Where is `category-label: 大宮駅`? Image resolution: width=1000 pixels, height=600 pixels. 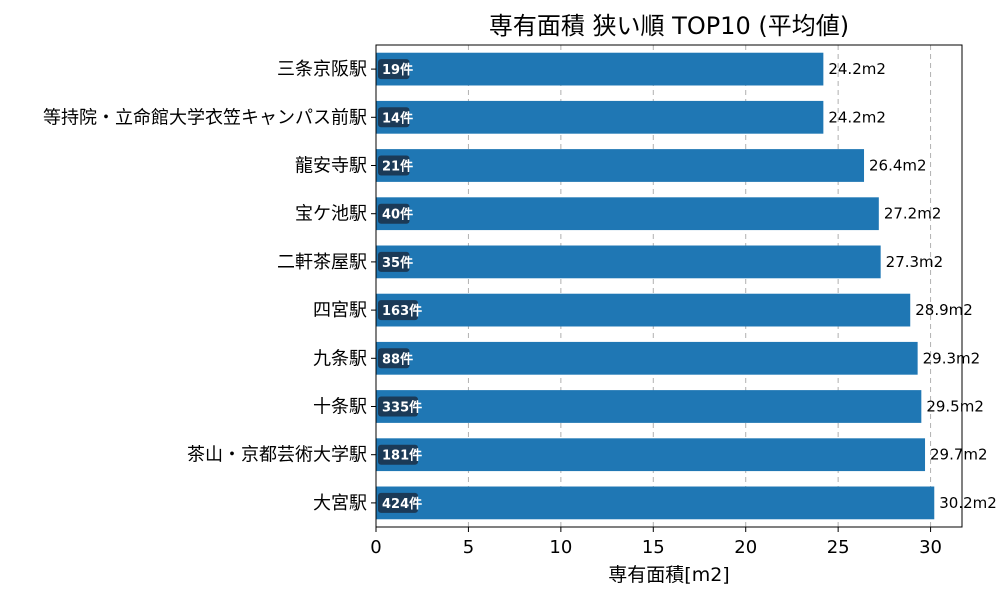
category-label: 大宮駅 is located at coordinates (340, 503).